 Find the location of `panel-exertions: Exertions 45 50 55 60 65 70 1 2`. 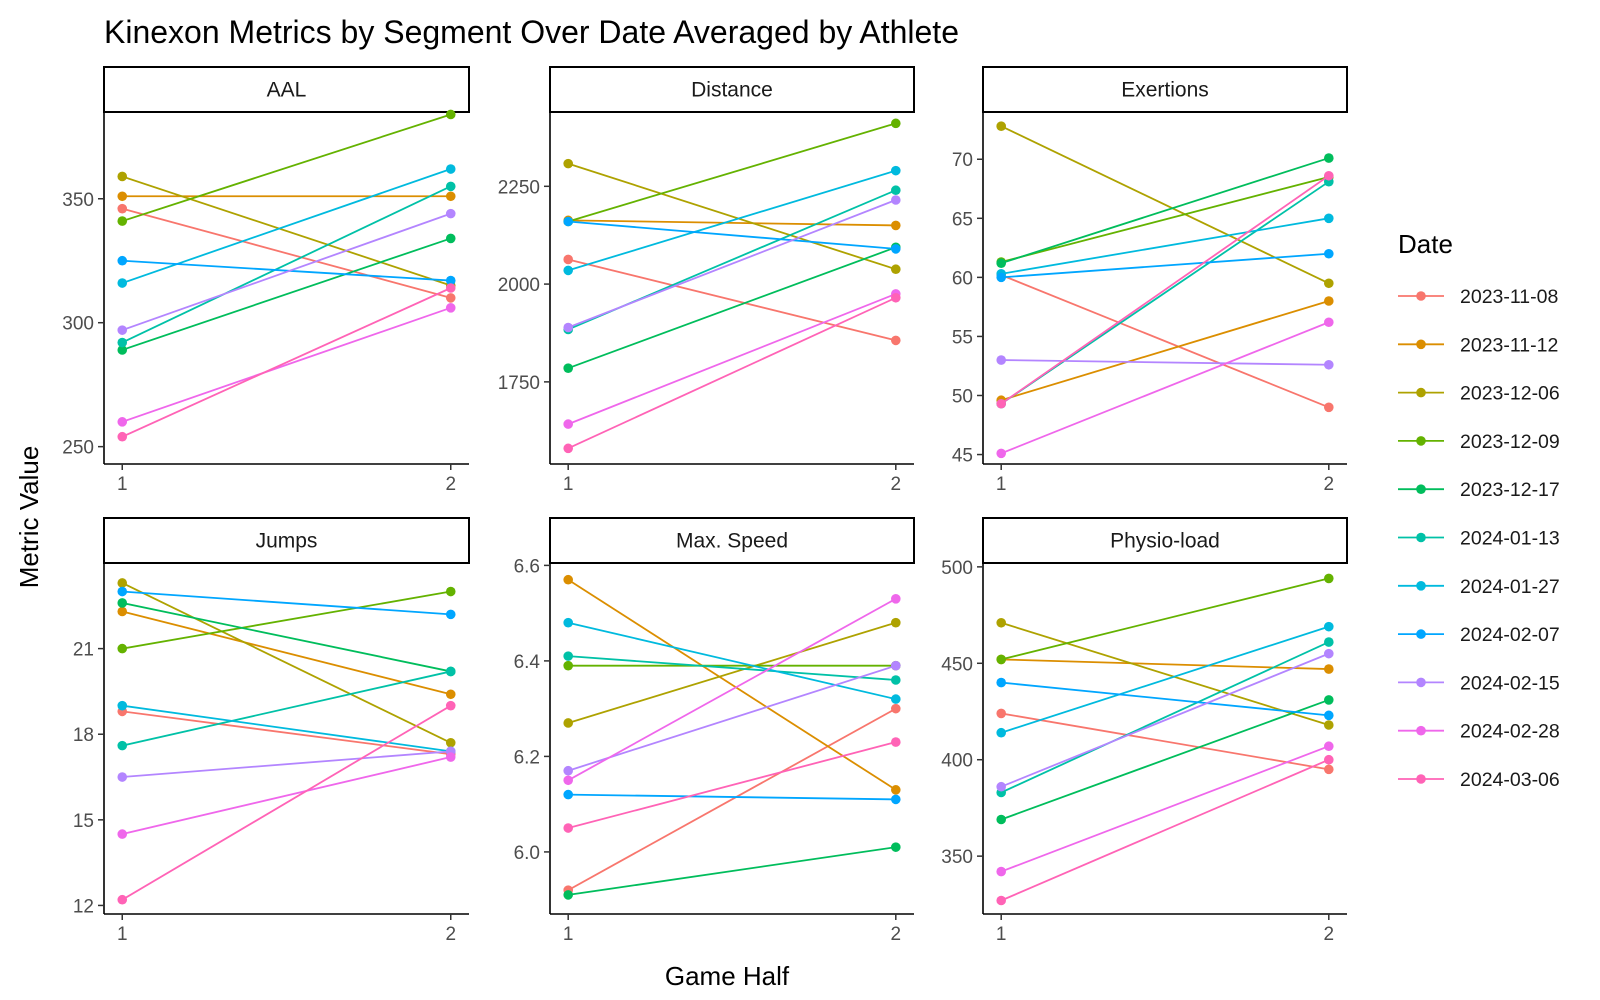

panel-exertions: Exertions 45 50 55 60 65 70 1 2 is located at coordinates (1150, 280).